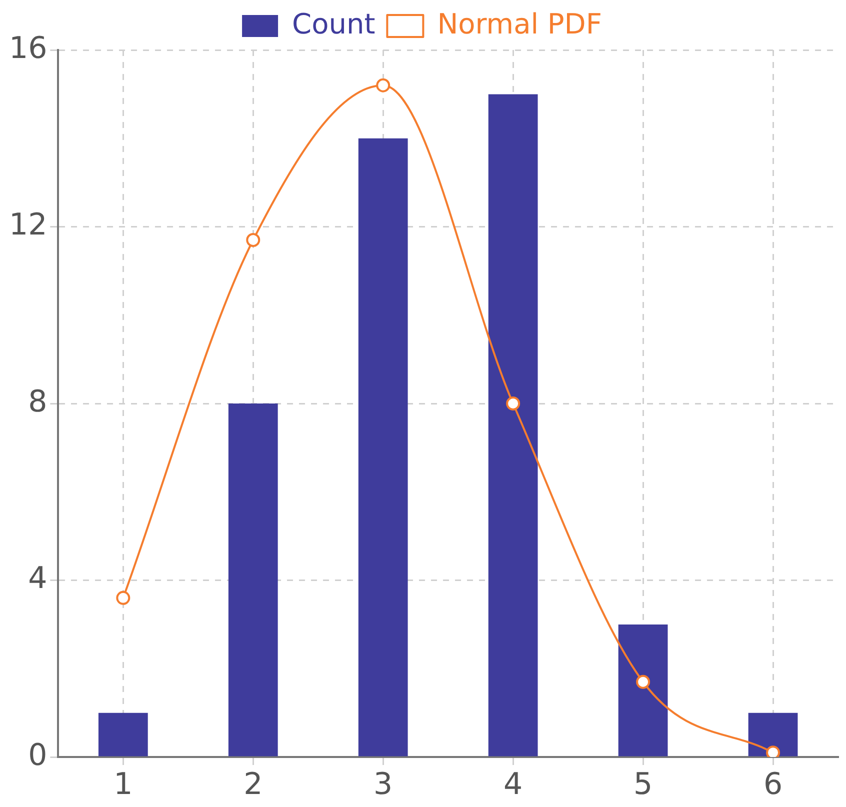 This screenshot has width=846, height=807. Describe the element at coordinates (383, 784) in the screenshot. I see `x-tick-label: 3` at that location.